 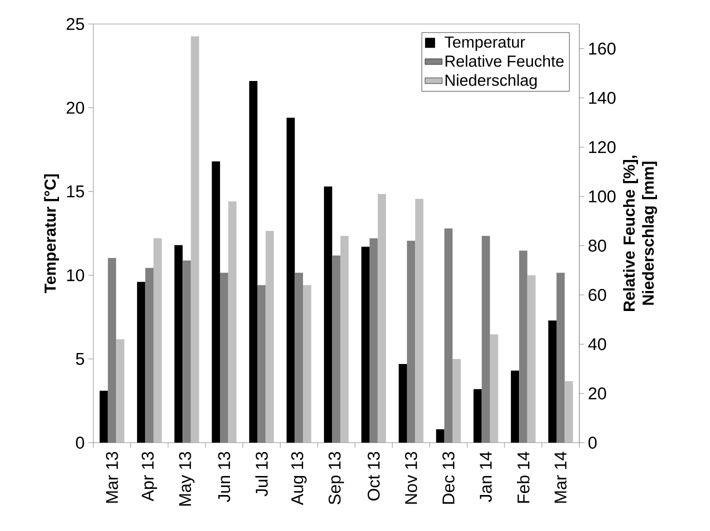 I want to click on y-tick-label: 25, so click(x=75, y=24).